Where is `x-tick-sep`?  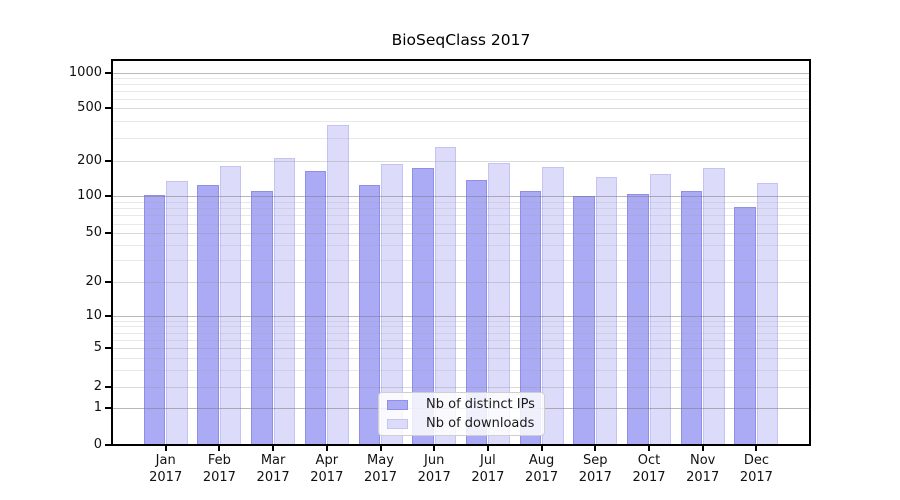 x-tick-sep is located at coordinates (595, 448).